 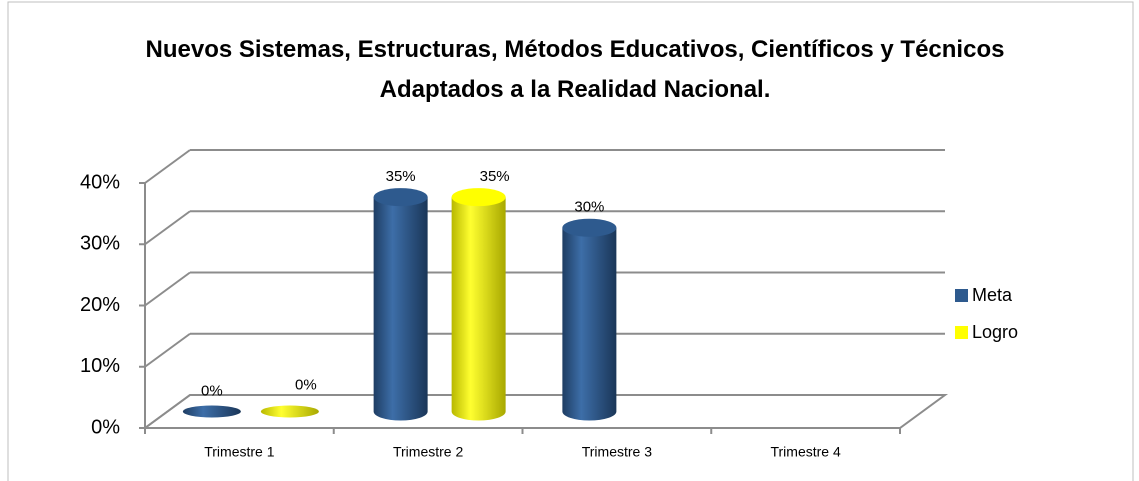 What do you see at coordinates (239, 452) in the screenshot?
I see `x-tick-label: Trimestre 1` at bounding box center [239, 452].